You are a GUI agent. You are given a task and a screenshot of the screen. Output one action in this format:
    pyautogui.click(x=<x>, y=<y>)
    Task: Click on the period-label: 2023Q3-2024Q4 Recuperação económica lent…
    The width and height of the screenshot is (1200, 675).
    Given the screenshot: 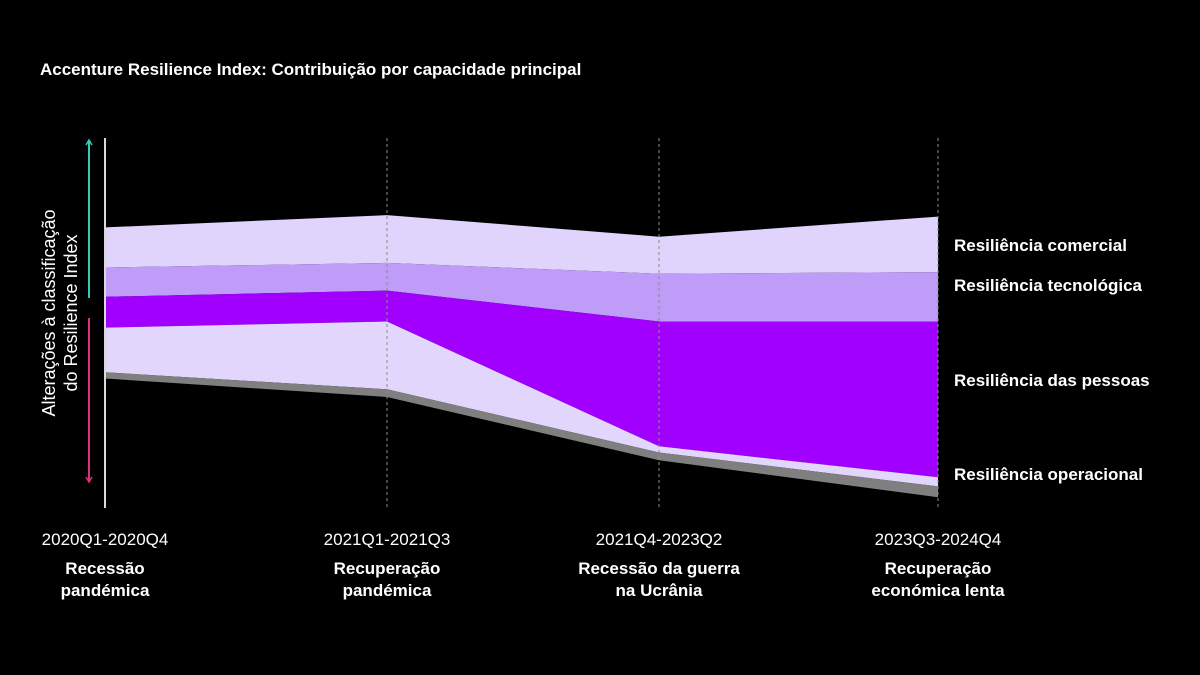 What is the action you would take?
    pyautogui.click(x=938, y=566)
    